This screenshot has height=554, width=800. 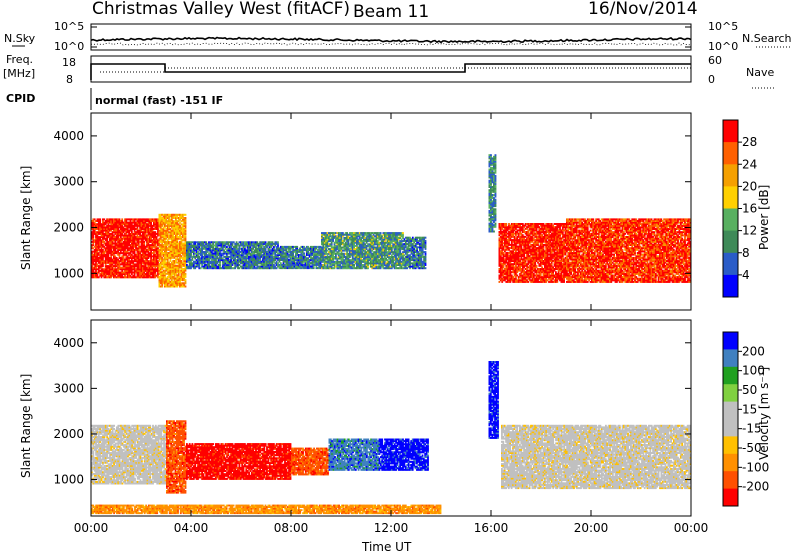 What do you see at coordinates (767, 38) in the screenshot?
I see `noise-search-label: N.Search` at bounding box center [767, 38].